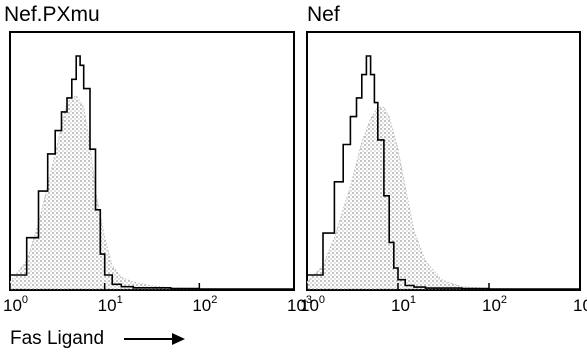  I want to click on chart-title-nef: Nef, so click(323, 14).